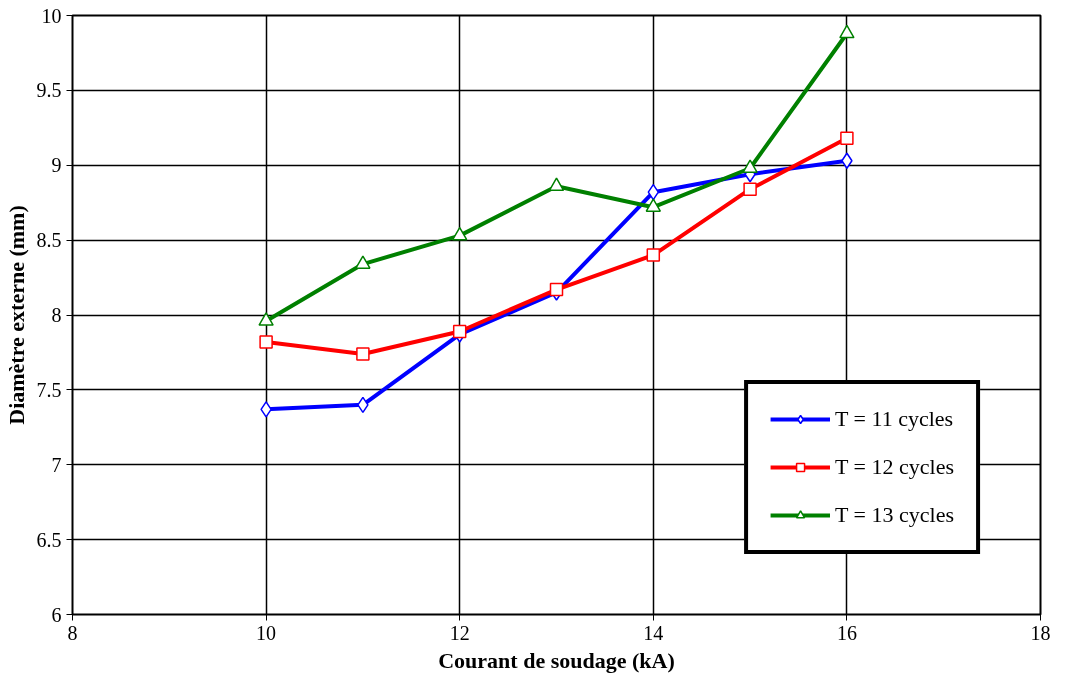 Image resolution: width=1070 pixels, height=682 pixels. I want to click on x-tick-label: 12, so click(459, 632).